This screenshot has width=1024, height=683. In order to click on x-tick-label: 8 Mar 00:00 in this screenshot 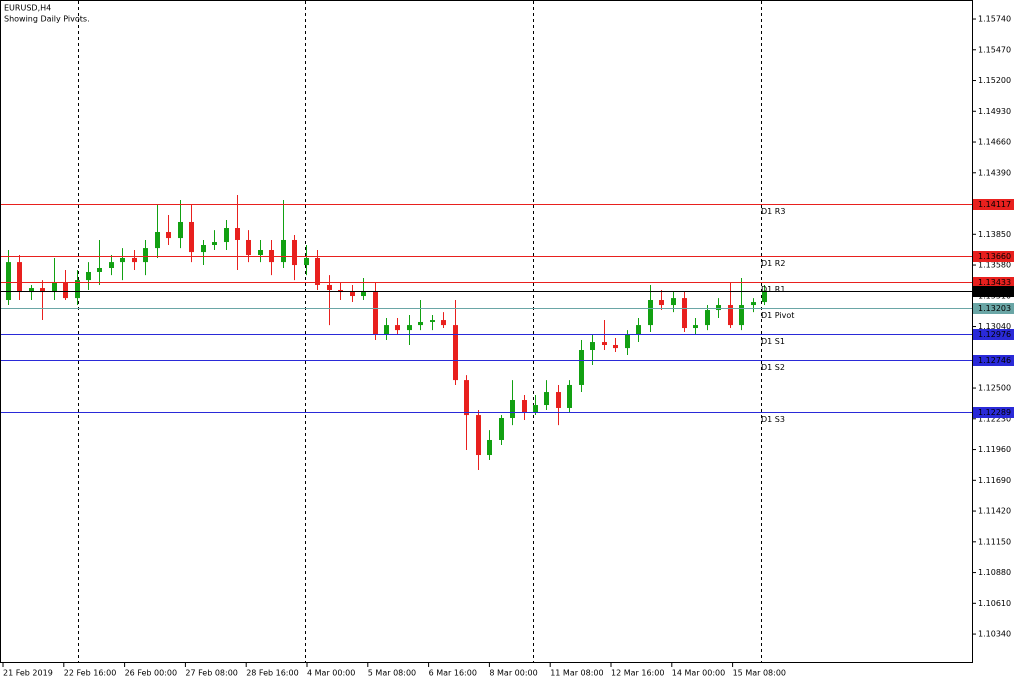, I will do `click(513, 673)`.